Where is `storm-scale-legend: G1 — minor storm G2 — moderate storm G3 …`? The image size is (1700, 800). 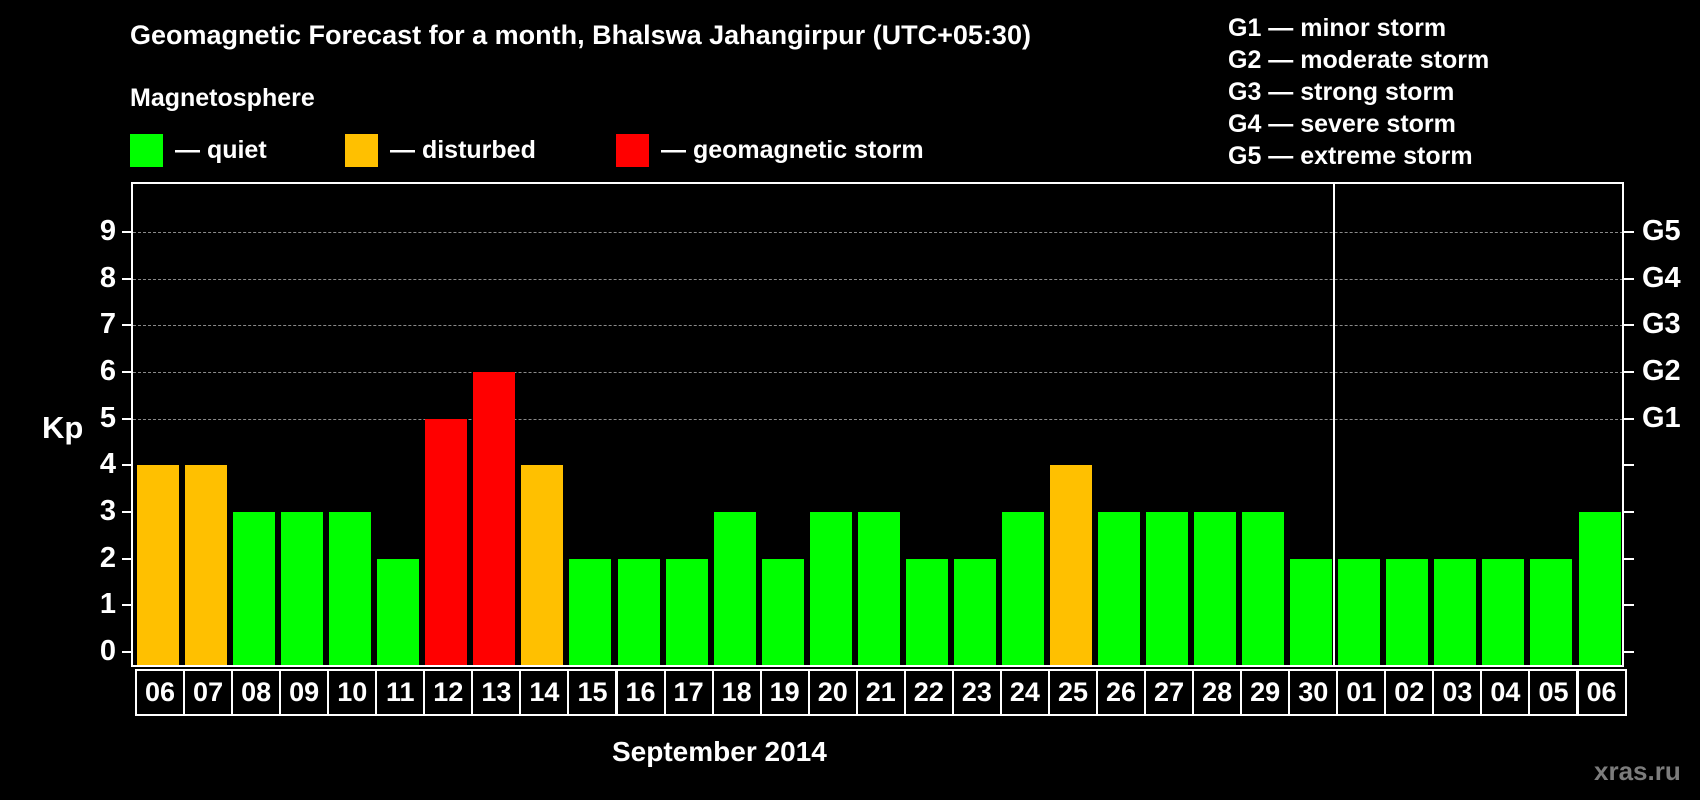 storm-scale-legend: G1 — minor storm G2 — moderate storm G3 … is located at coordinates (1358, 92).